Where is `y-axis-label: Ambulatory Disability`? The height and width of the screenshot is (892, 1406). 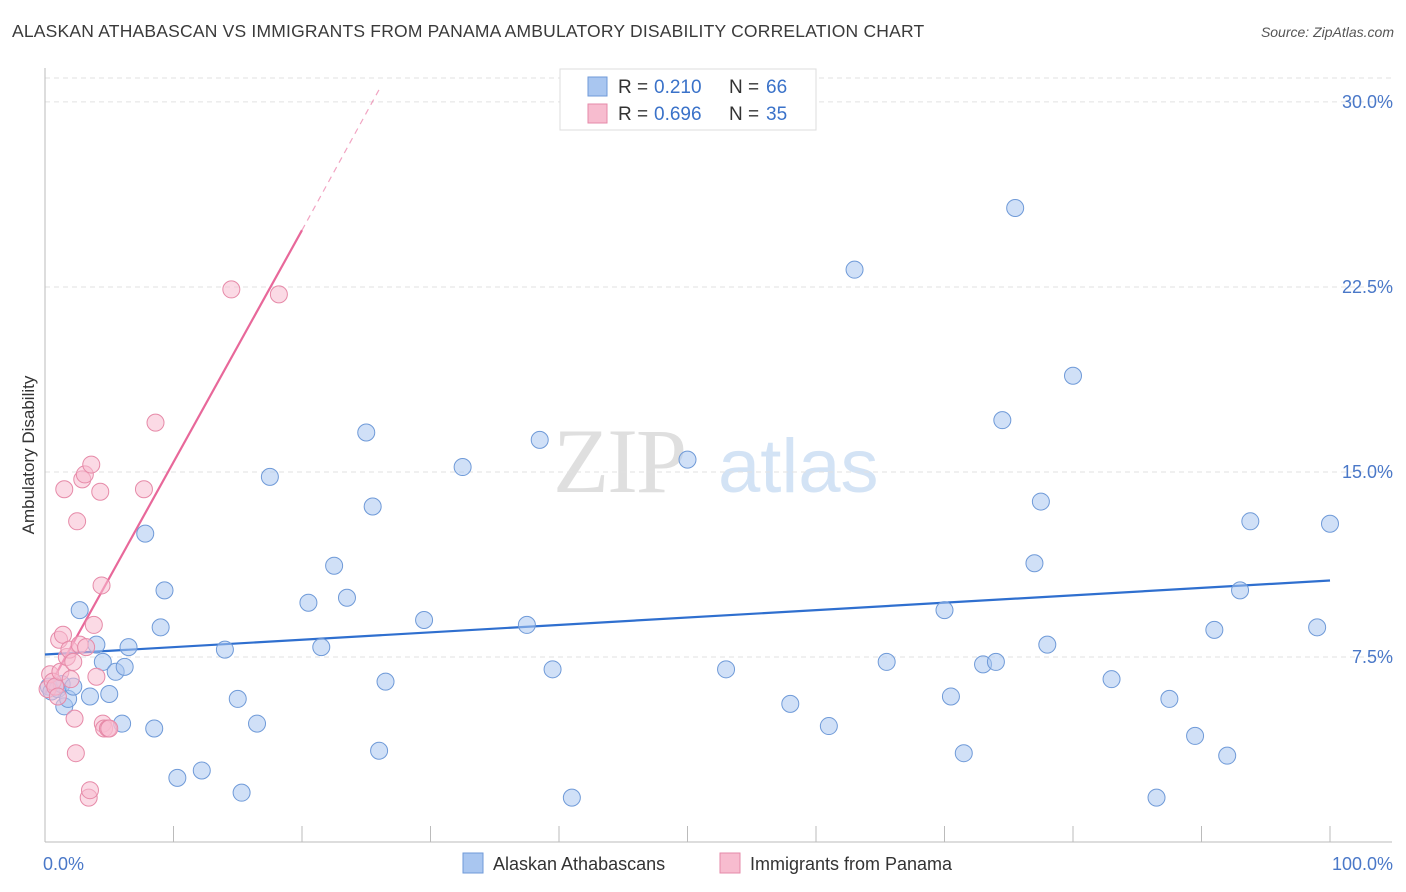 y-axis-label: Ambulatory Disability is located at coordinates (28, 454).